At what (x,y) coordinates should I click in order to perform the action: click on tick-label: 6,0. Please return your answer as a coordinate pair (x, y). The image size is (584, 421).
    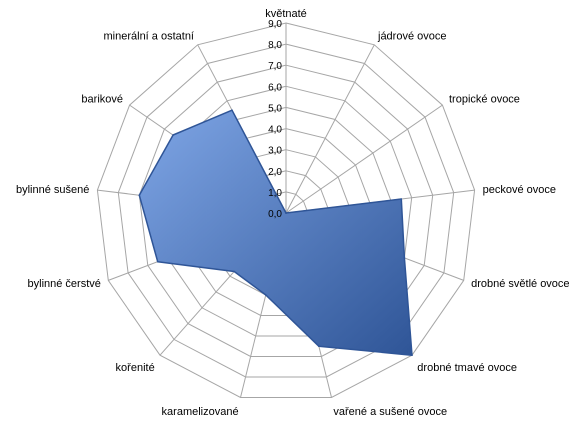
    Looking at the image, I should click on (275, 87).